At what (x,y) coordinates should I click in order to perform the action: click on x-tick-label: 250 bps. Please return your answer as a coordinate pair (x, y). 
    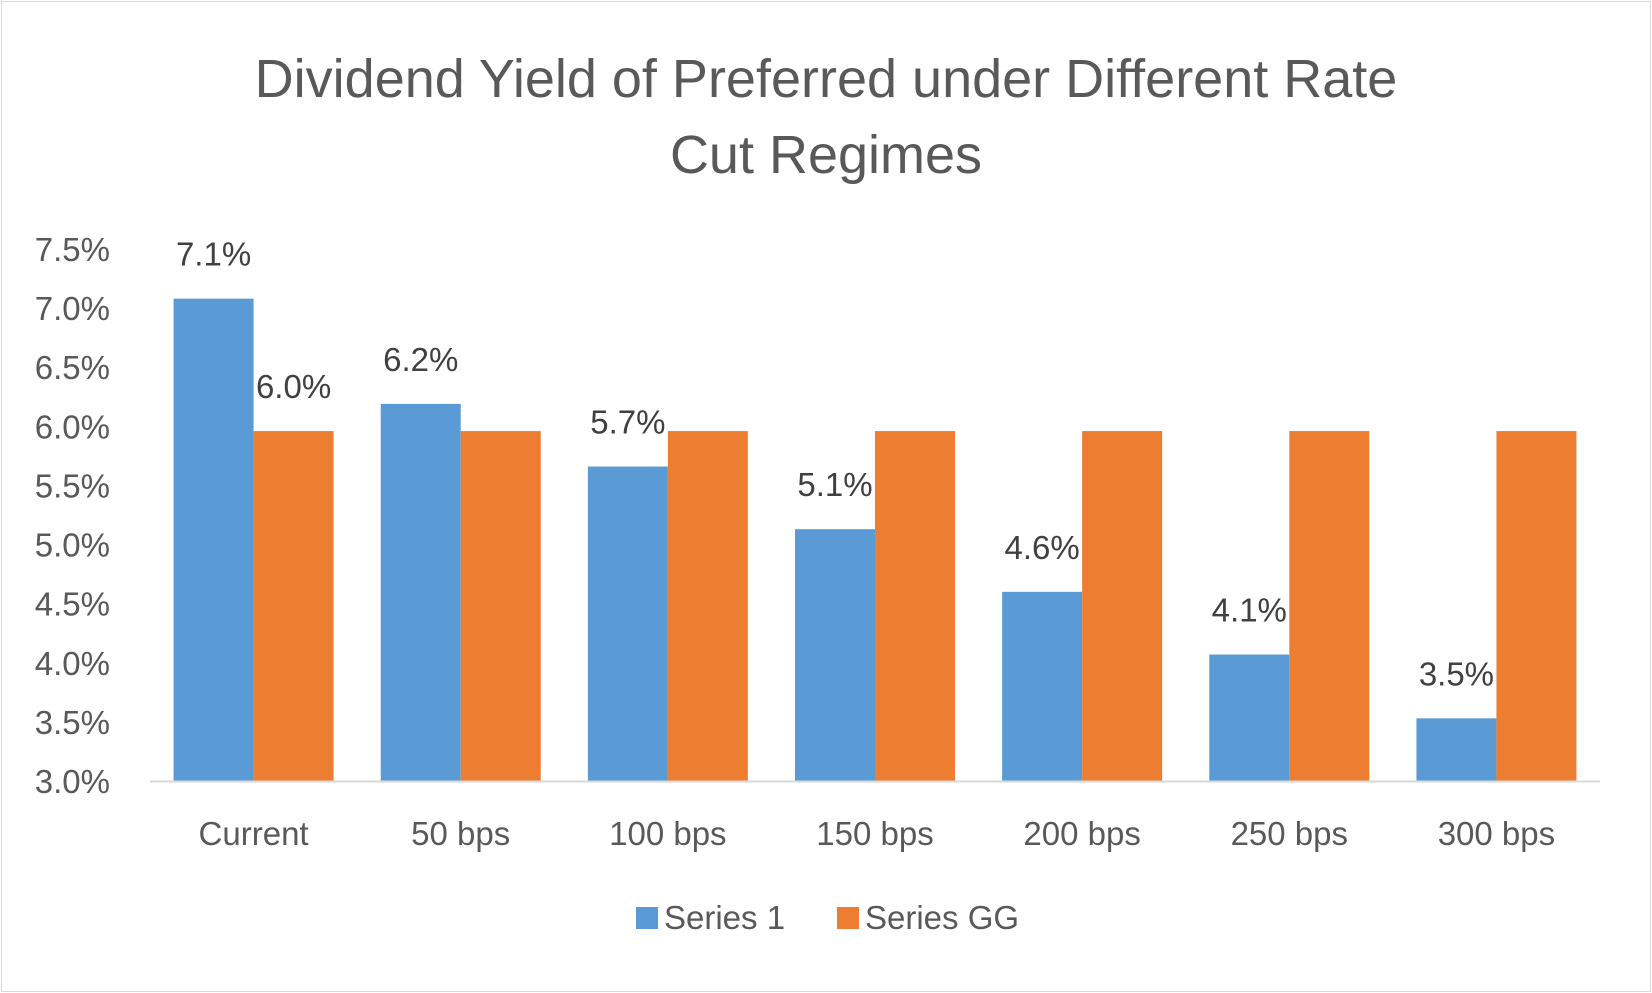
    Looking at the image, I should click on (1289, 833).